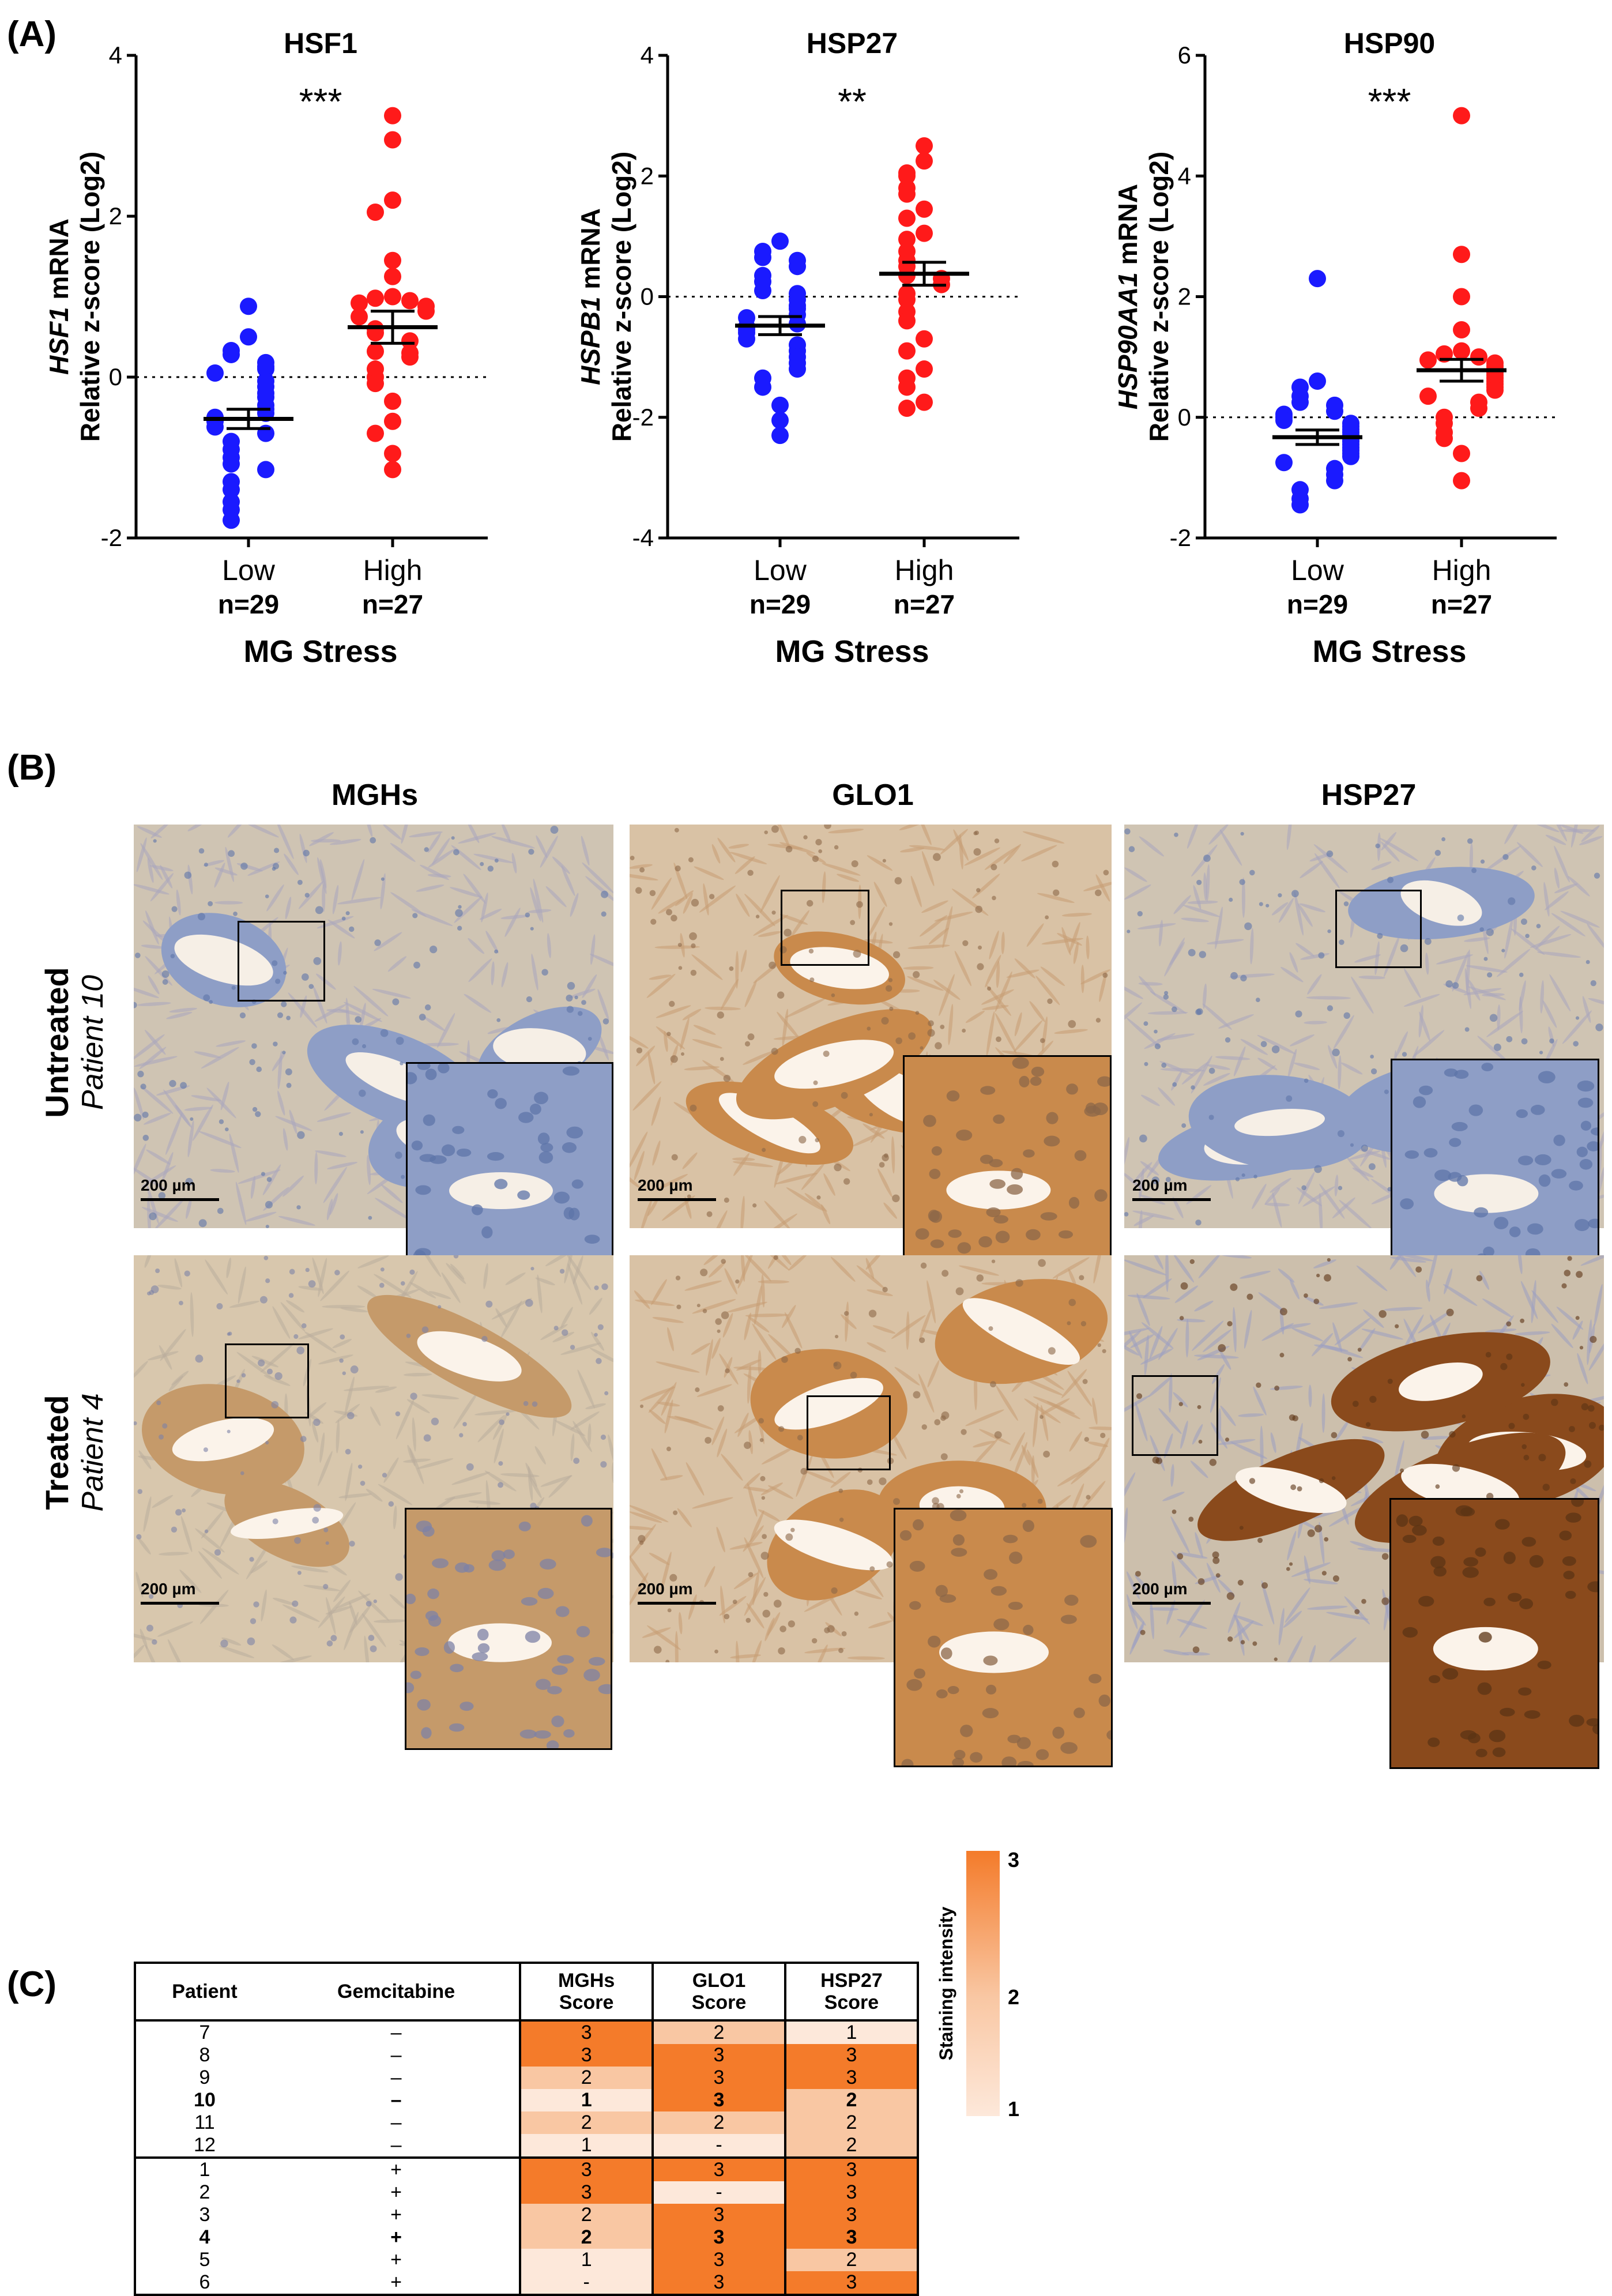 The height and width of the screenshot is (2296, 1612). I want to click on cell-patient: 9, so click(204, 2077).